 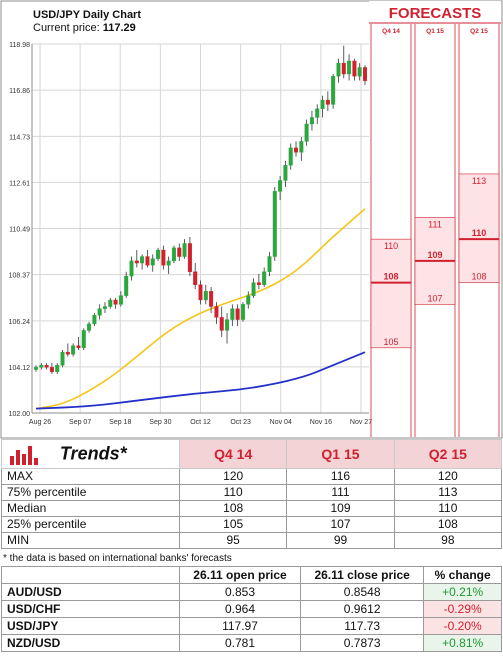 I want to click on trends-row: Median 108 109 110, so click(x=252, y=508).